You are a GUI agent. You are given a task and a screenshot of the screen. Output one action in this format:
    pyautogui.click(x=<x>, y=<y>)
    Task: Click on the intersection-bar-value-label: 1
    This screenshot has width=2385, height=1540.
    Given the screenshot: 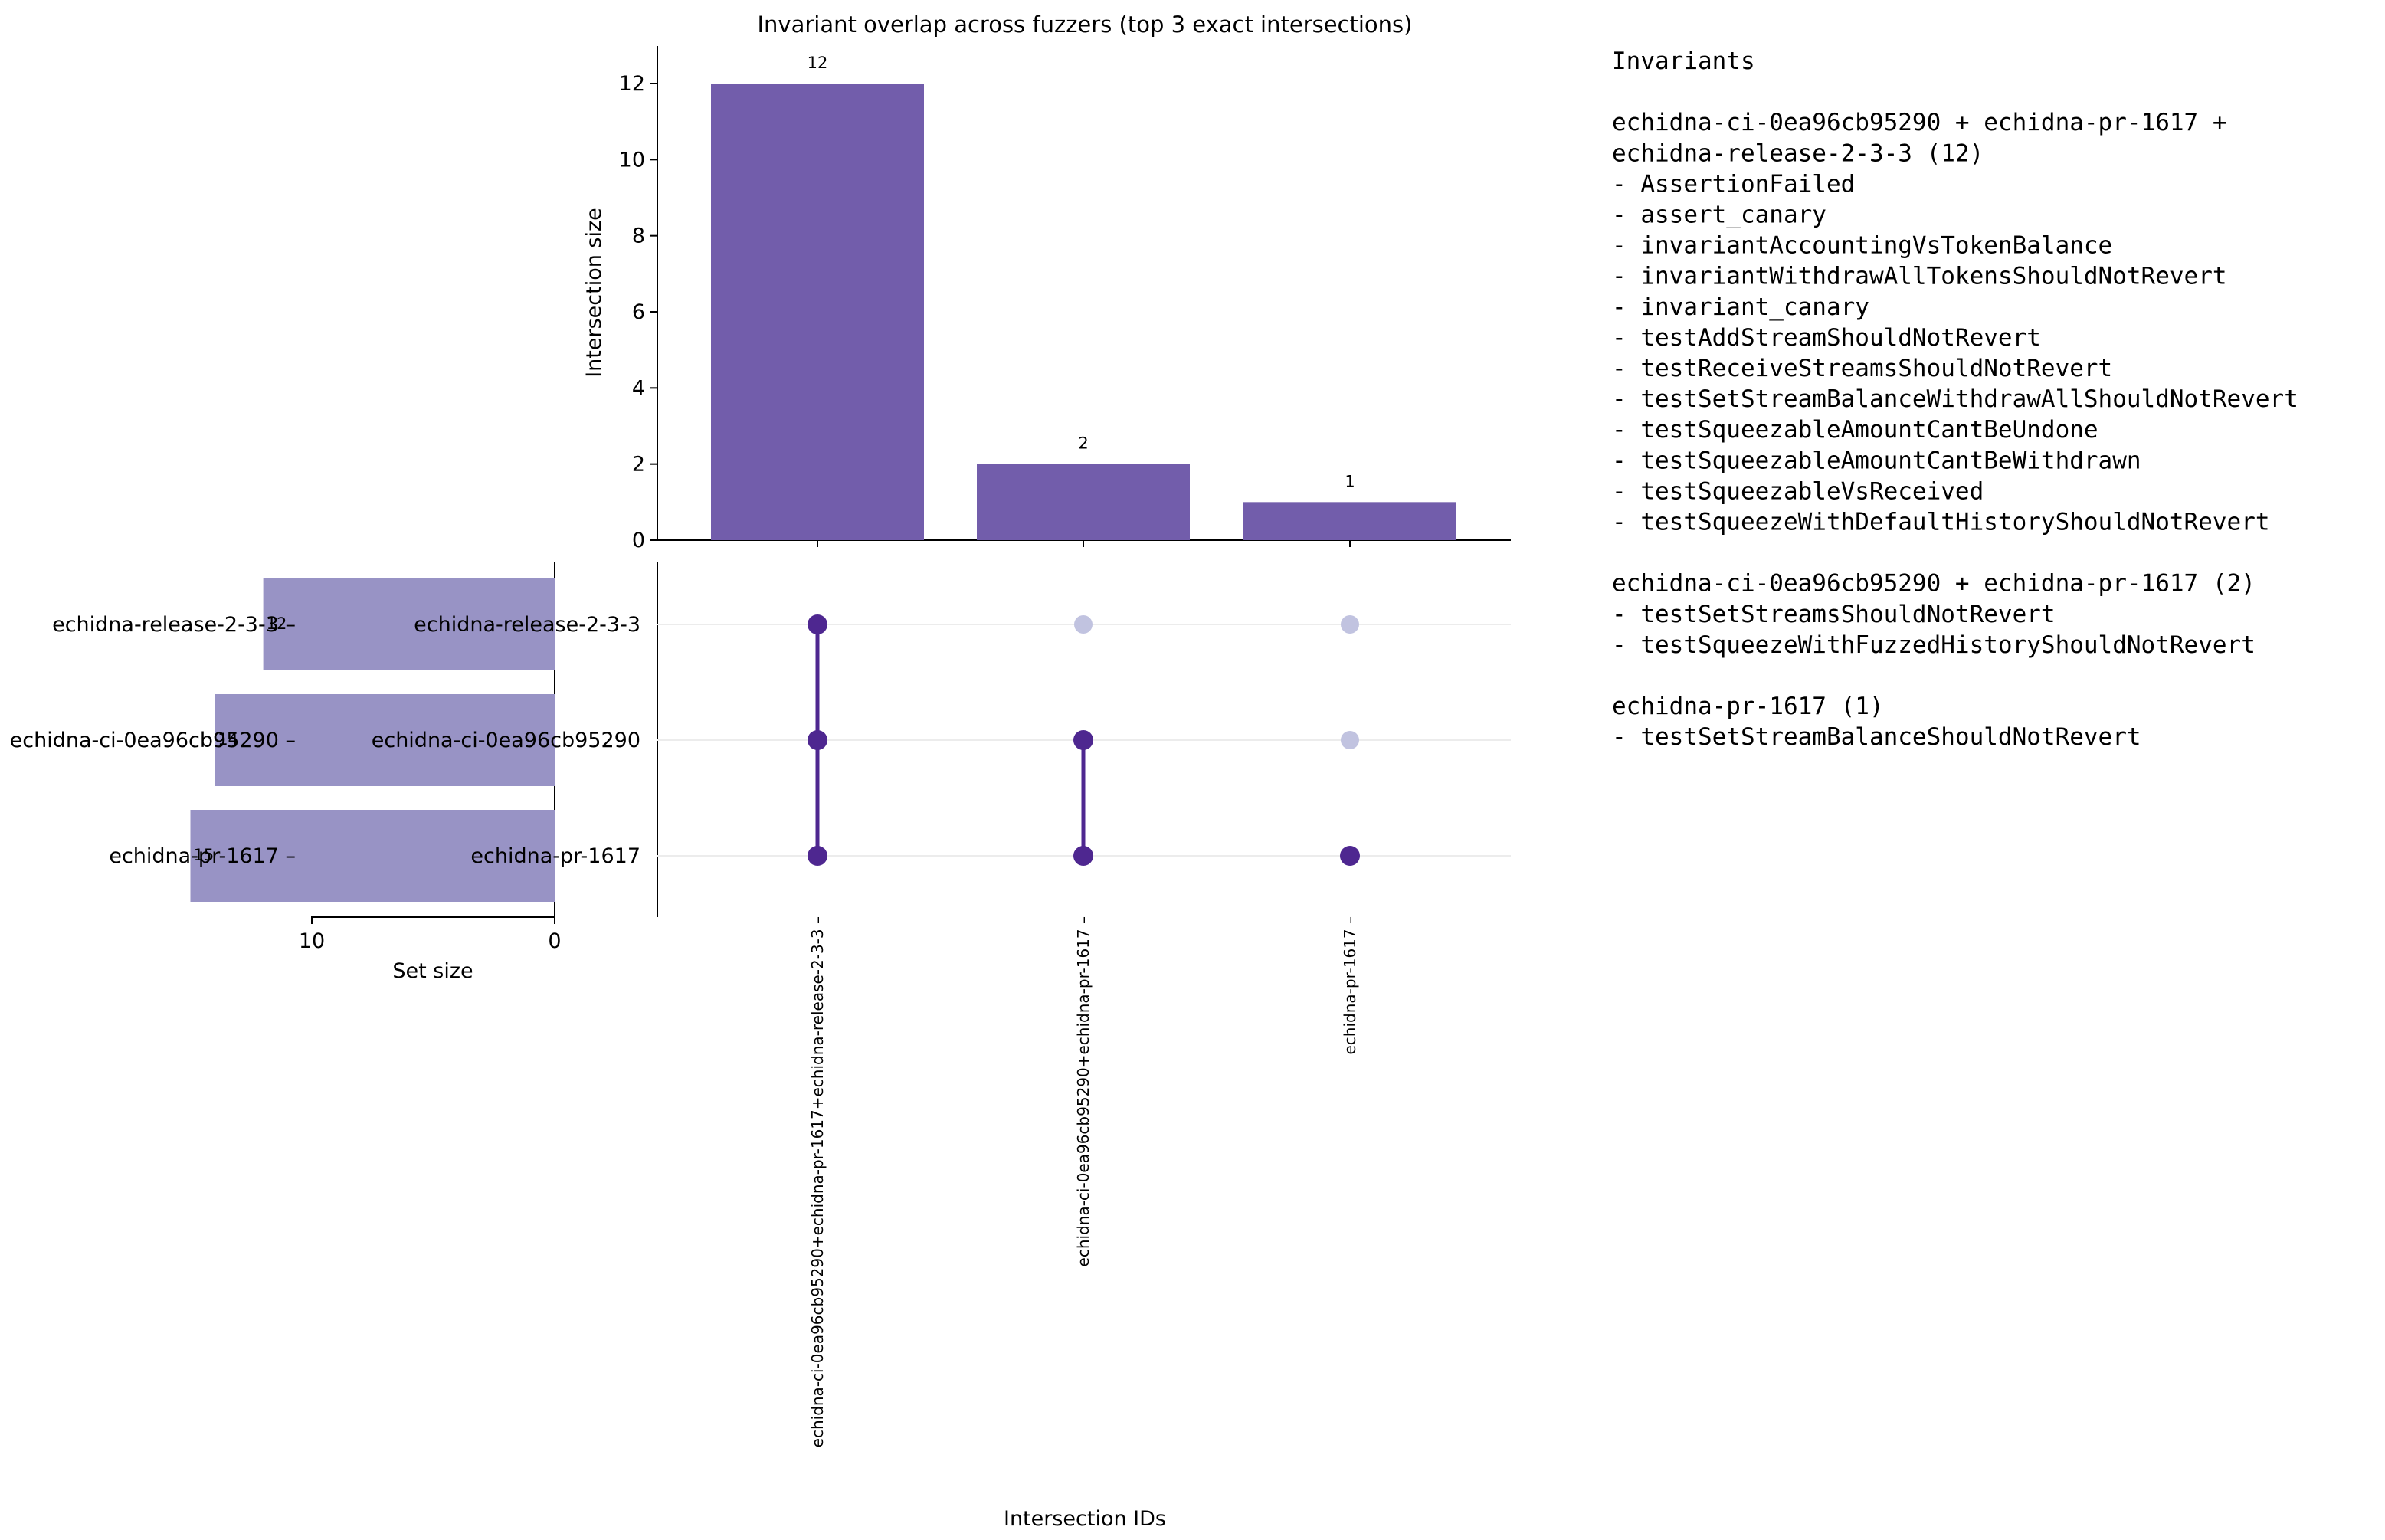 What is the action you would take?
    pyautogui.click(x=1350, y=481)
    